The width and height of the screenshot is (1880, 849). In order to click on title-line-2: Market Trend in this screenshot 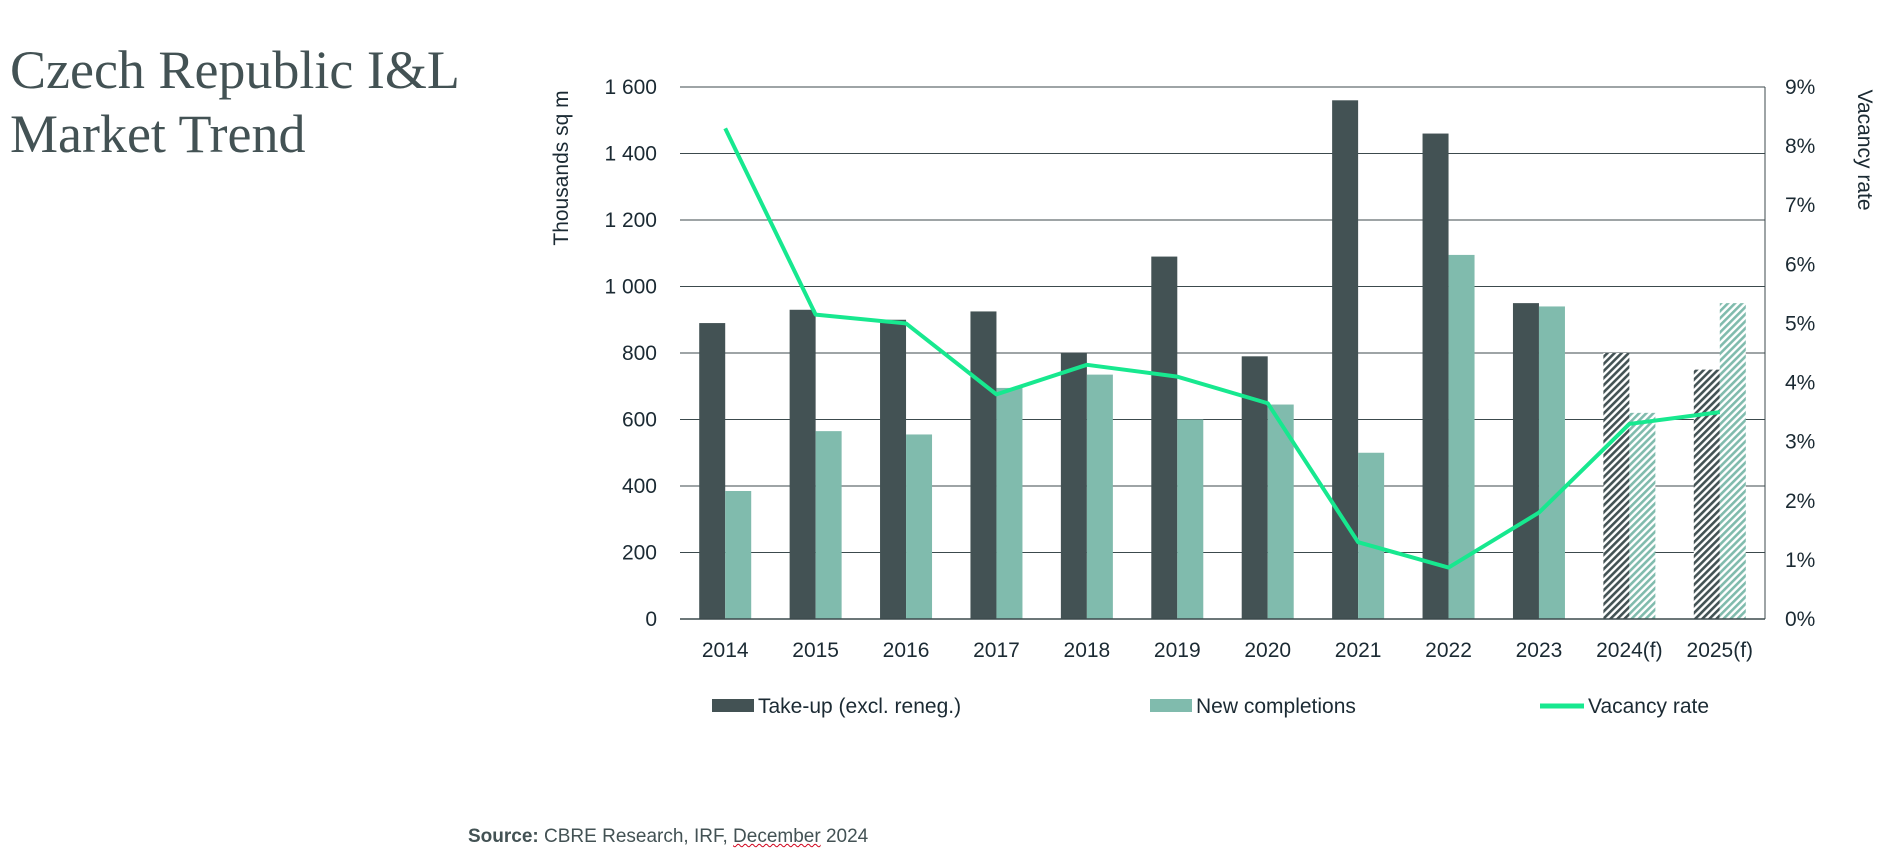, I will do `click(158, 134)`.